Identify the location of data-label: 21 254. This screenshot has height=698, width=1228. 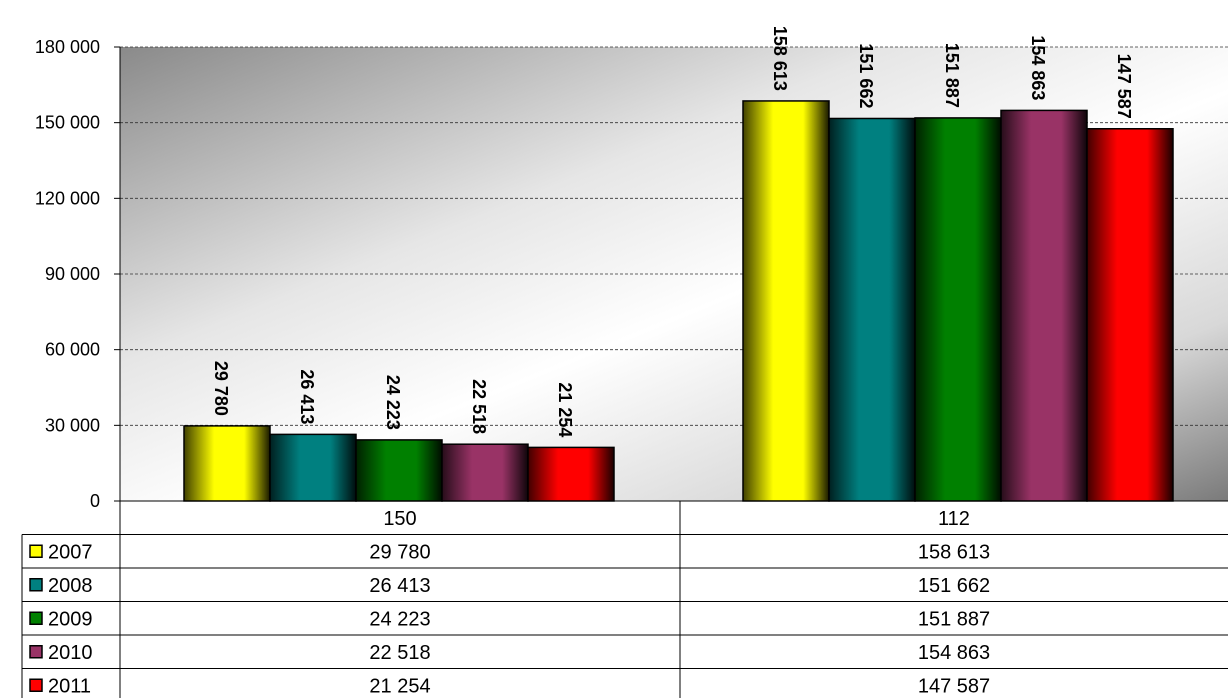
(565, 409).